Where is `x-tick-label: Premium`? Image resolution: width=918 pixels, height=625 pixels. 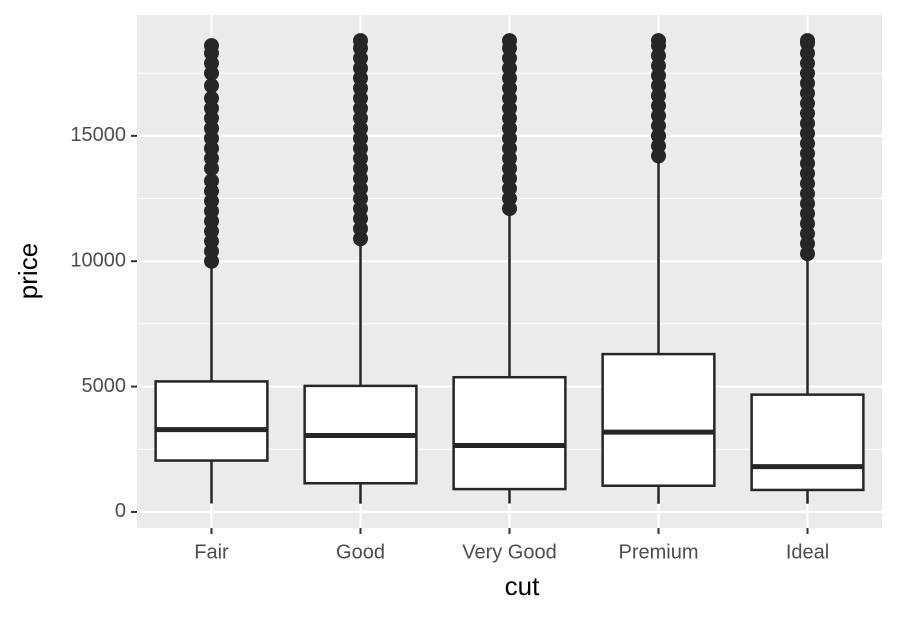
x-tick-label: Premium is located at coordinates (658, 552).